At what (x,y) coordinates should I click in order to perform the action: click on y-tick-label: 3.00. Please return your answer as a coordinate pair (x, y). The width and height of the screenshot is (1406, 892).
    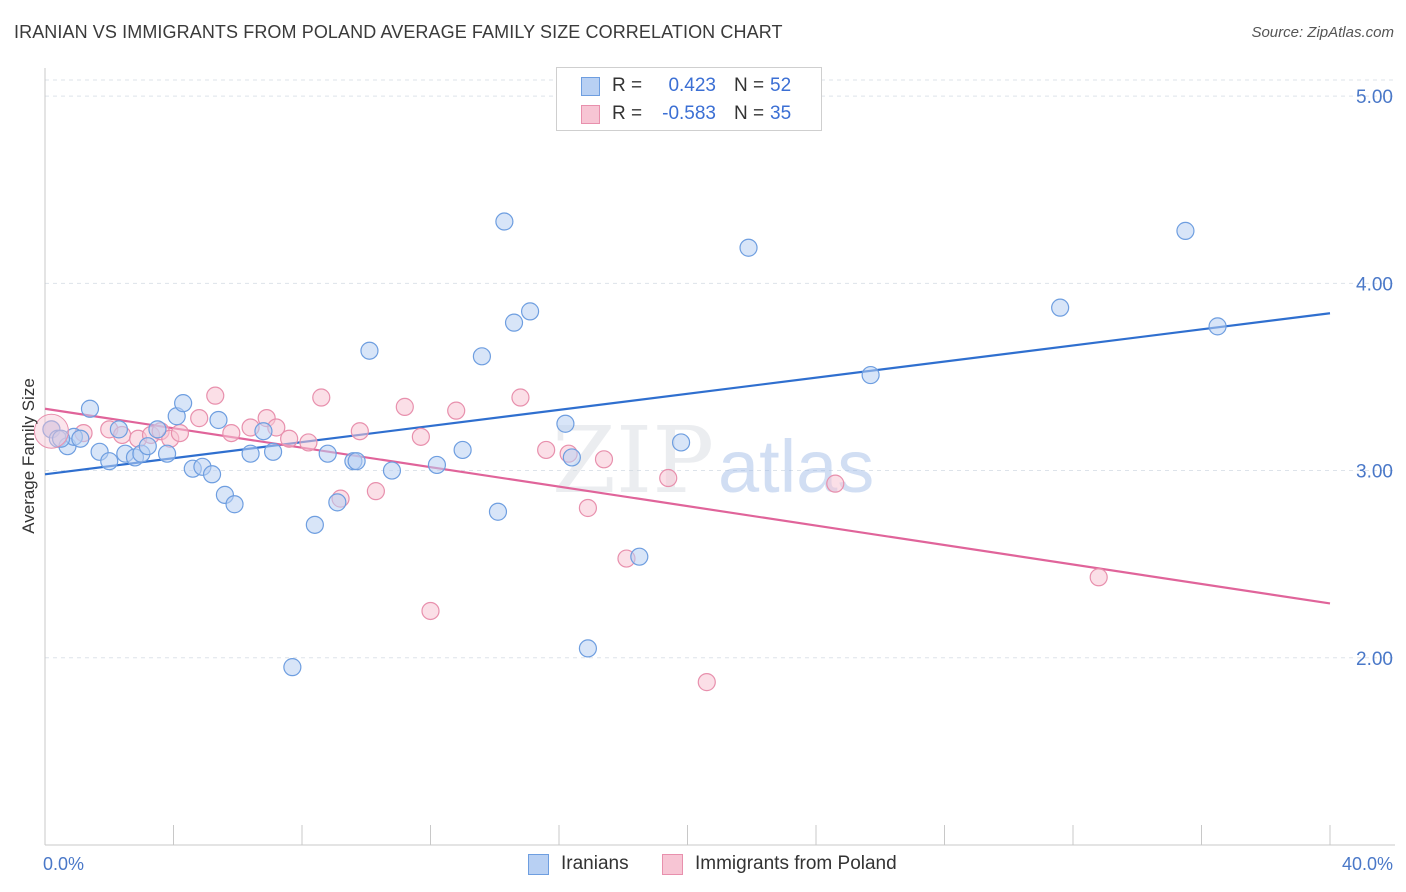
    Looking at the image, I should click on (1374, 472).